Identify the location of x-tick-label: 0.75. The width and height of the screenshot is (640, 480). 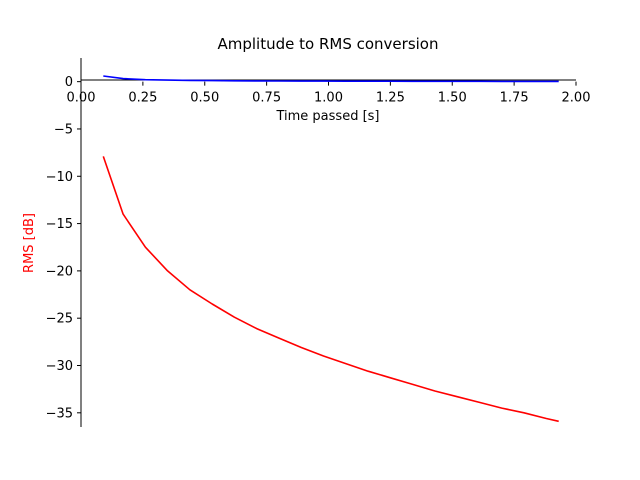
(266, 98).